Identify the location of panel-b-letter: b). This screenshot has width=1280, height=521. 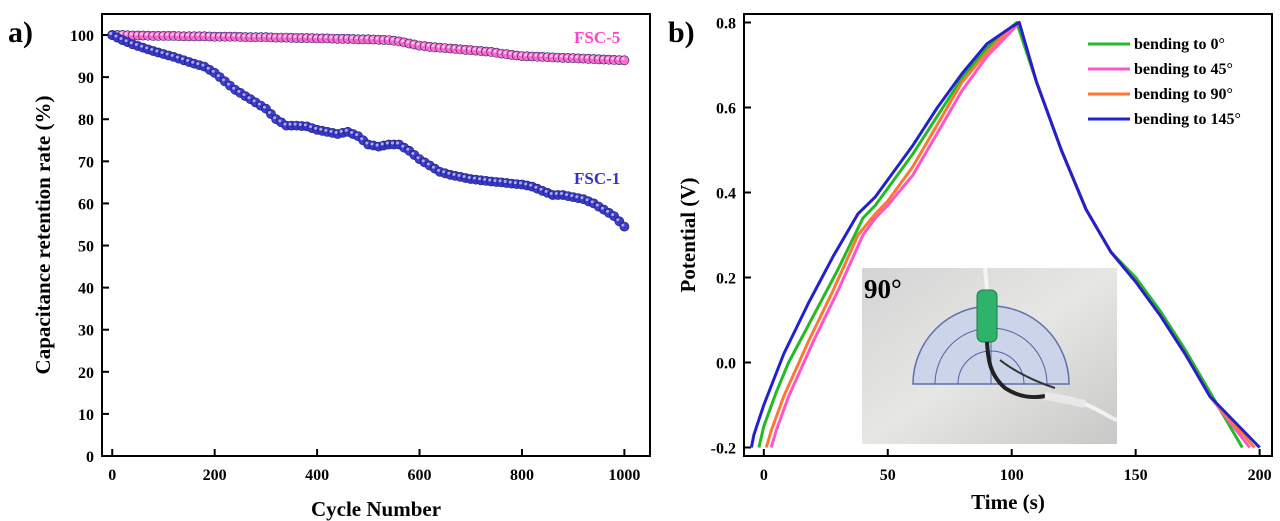
(681, 32).